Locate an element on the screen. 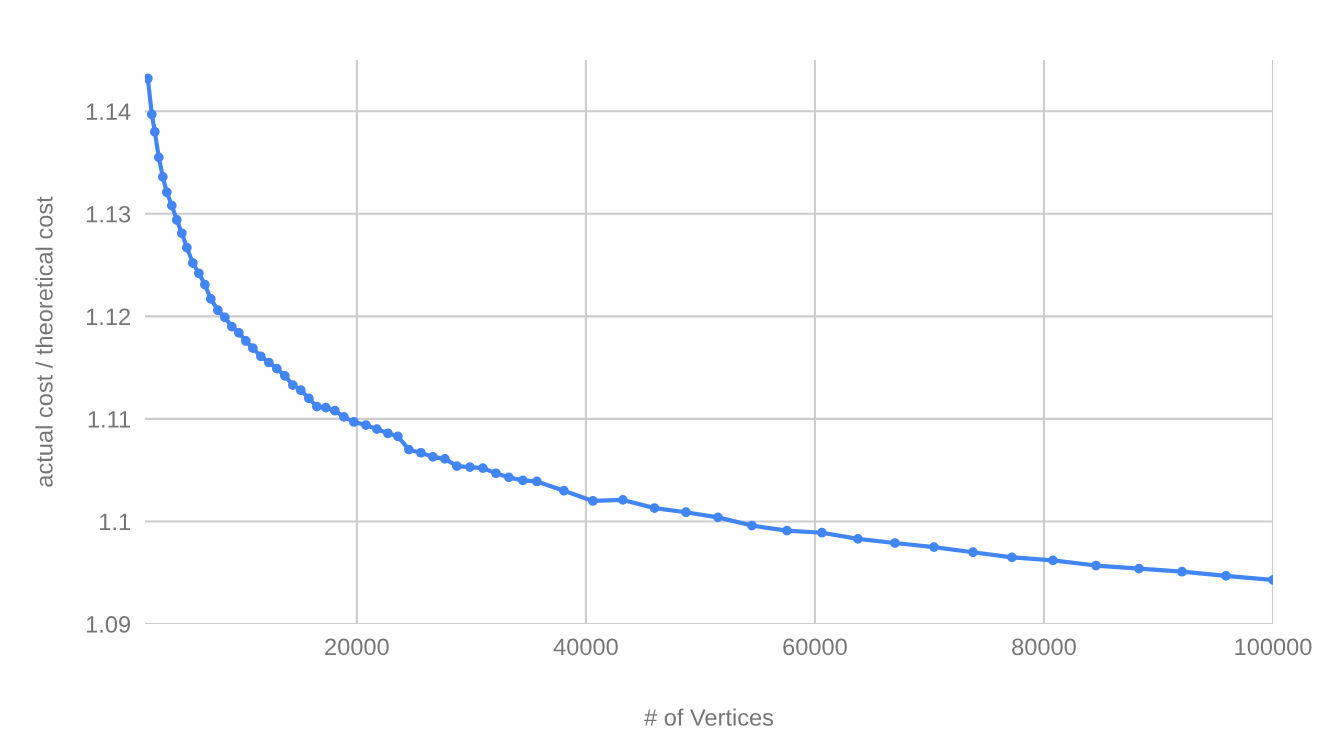 This screenshot has width=1320, height=742. y-tick-label: 1.1 is located at coordinates (115, 522).